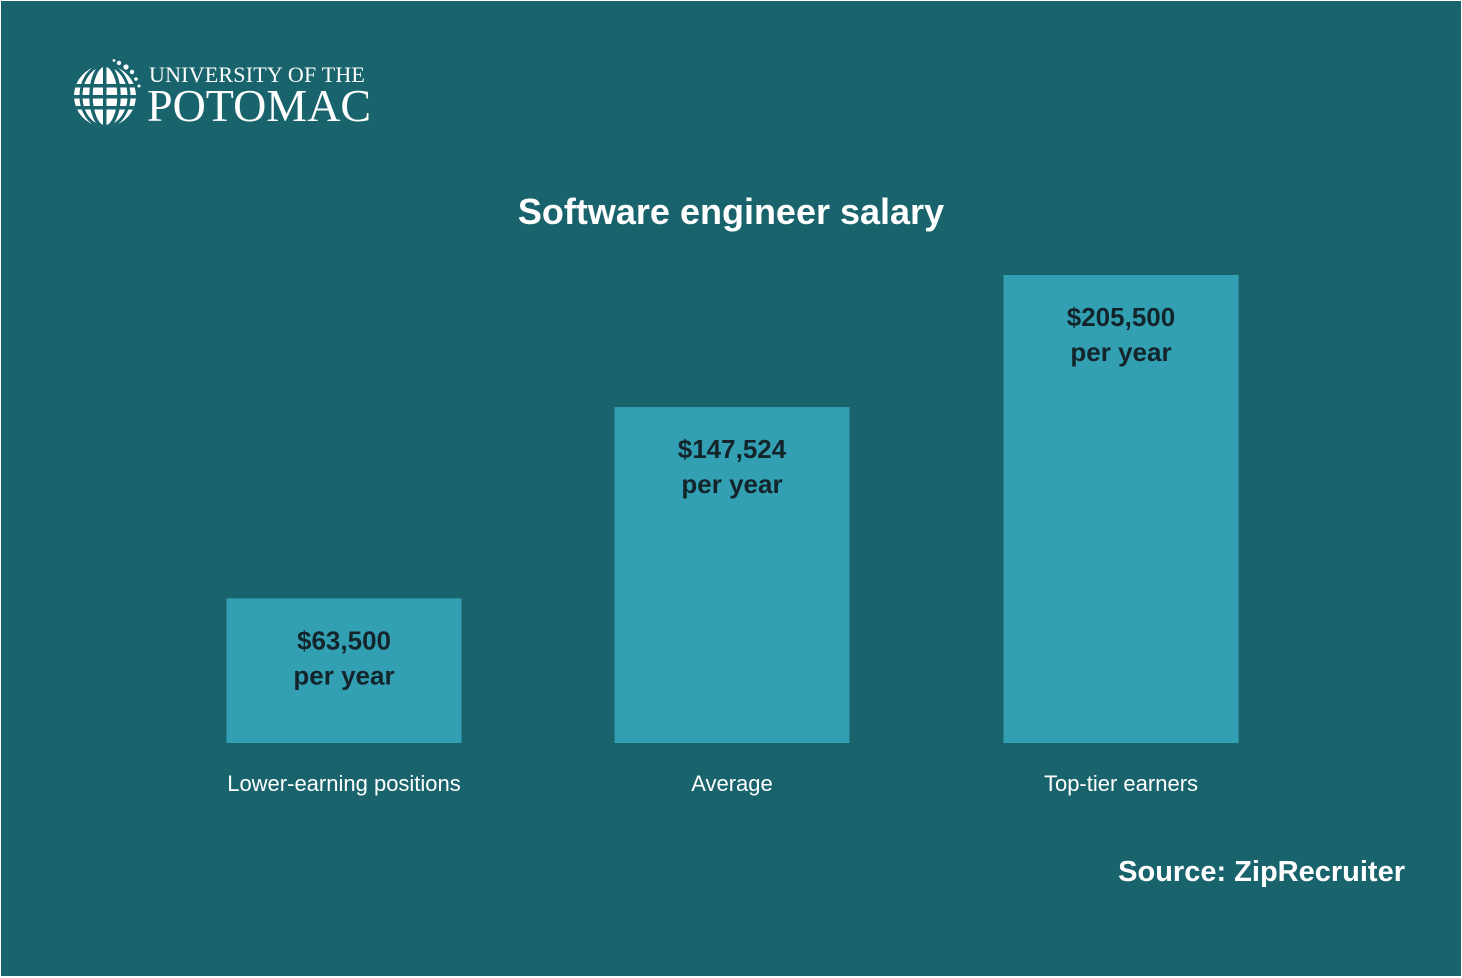 The height and width of the screenshot is (978, 1462). I want to click on bar-value-label: $147,524, so click(732, 449).